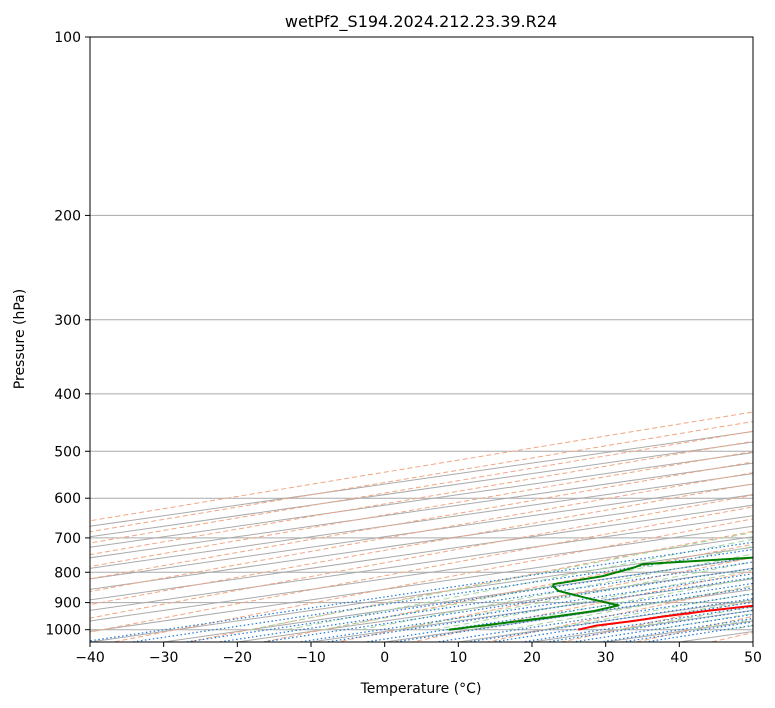 This screenshot has width=775, height=708. What do you see at coordinates (67, 573) in the screenshot?
I see `y-tick-label: 800` at bounding box center [67, 573].